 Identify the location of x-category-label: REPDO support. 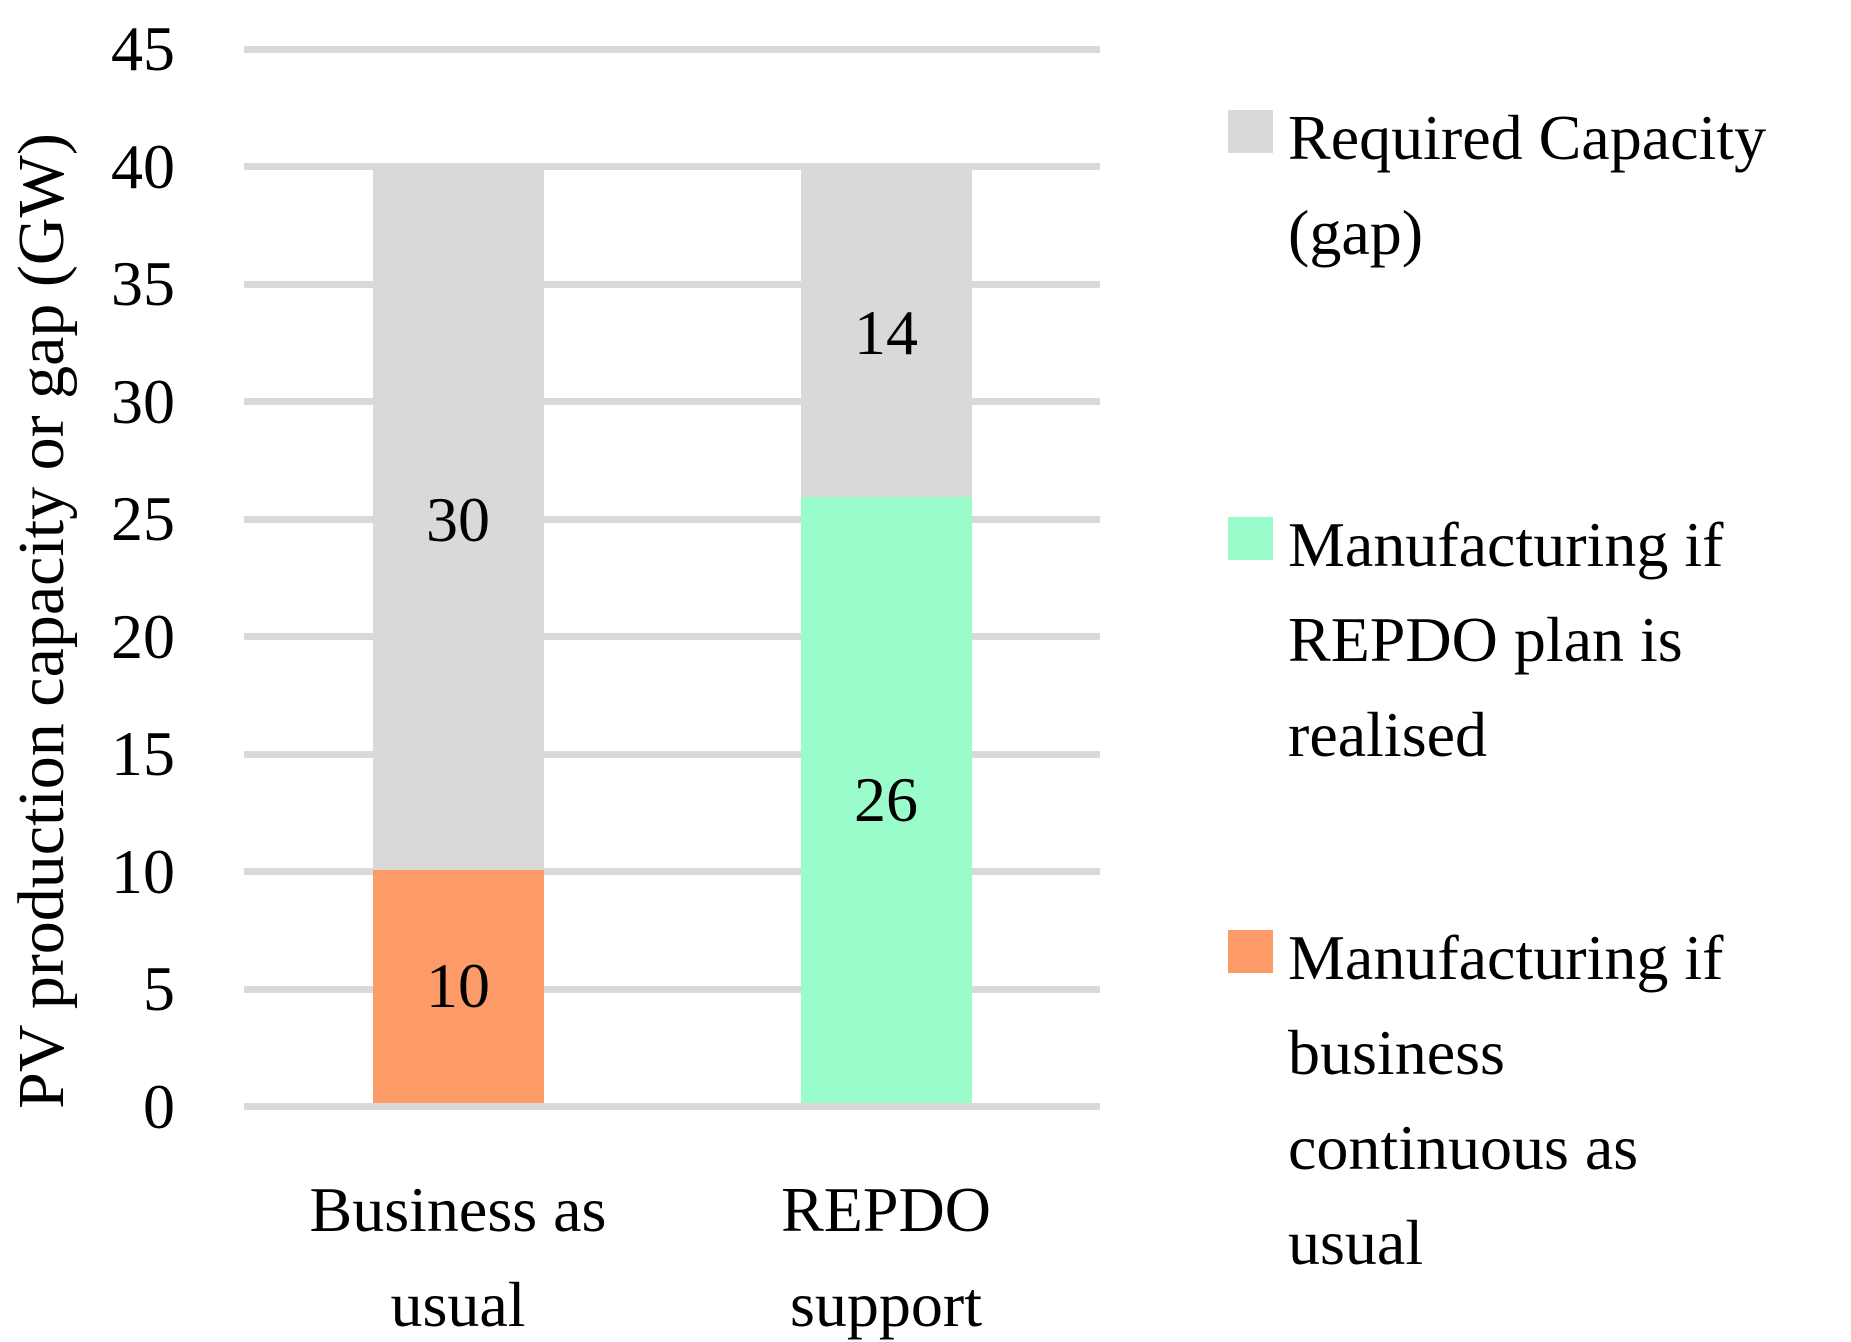
(886, 1257).